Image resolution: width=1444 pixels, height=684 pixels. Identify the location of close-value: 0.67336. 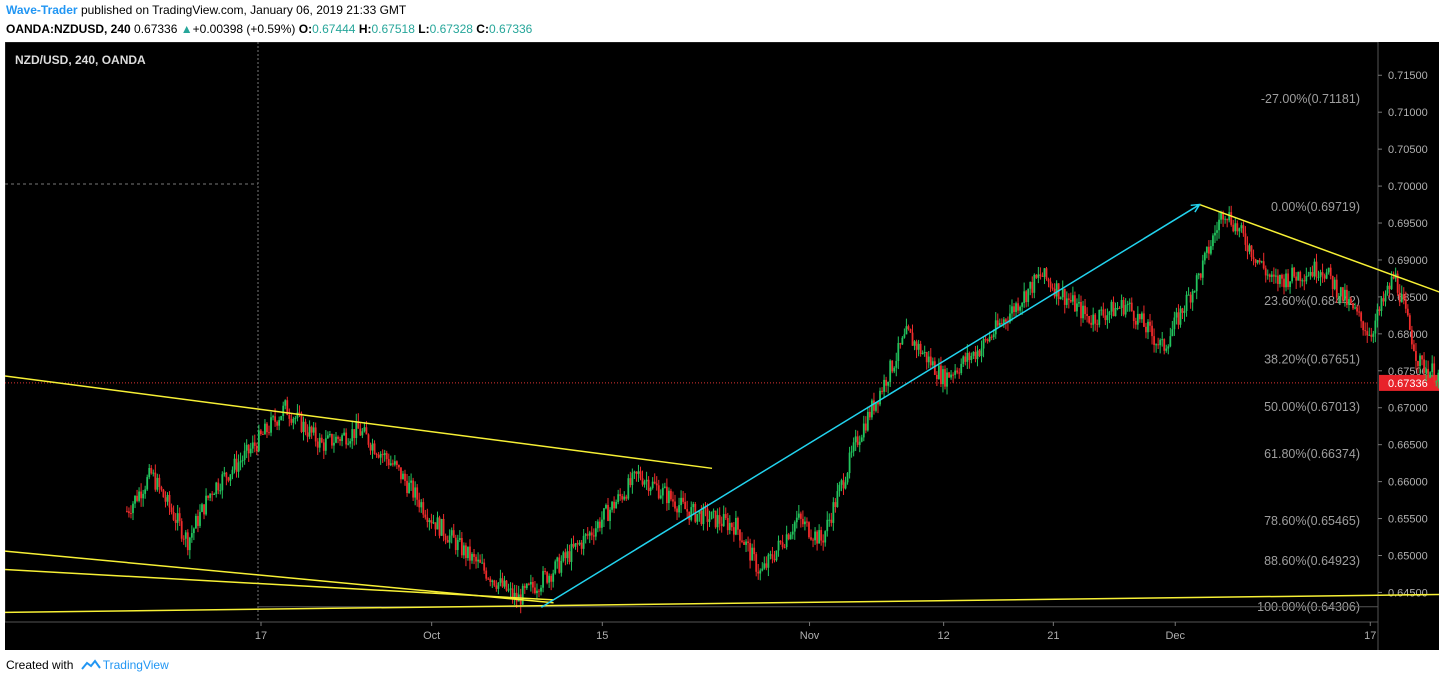
(510, 29).